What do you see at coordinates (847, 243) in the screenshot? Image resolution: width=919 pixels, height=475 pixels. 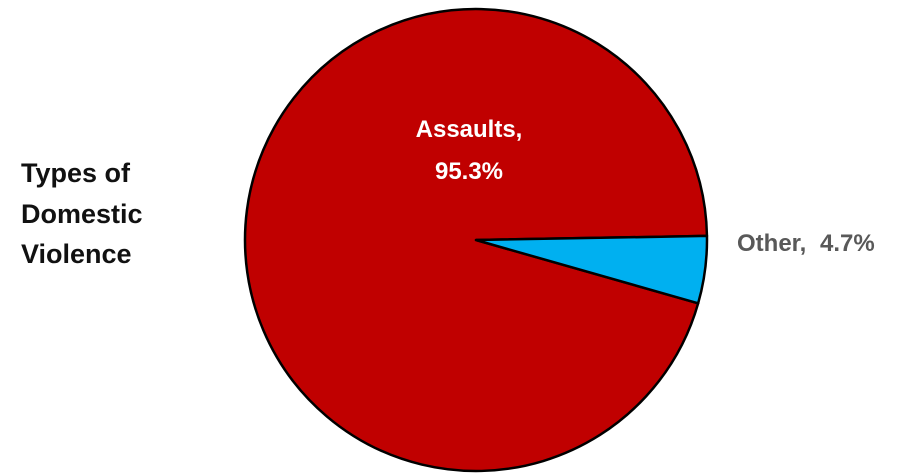 I see `slice-label-other-value: 4.7%` at bounding box center [847, 243].